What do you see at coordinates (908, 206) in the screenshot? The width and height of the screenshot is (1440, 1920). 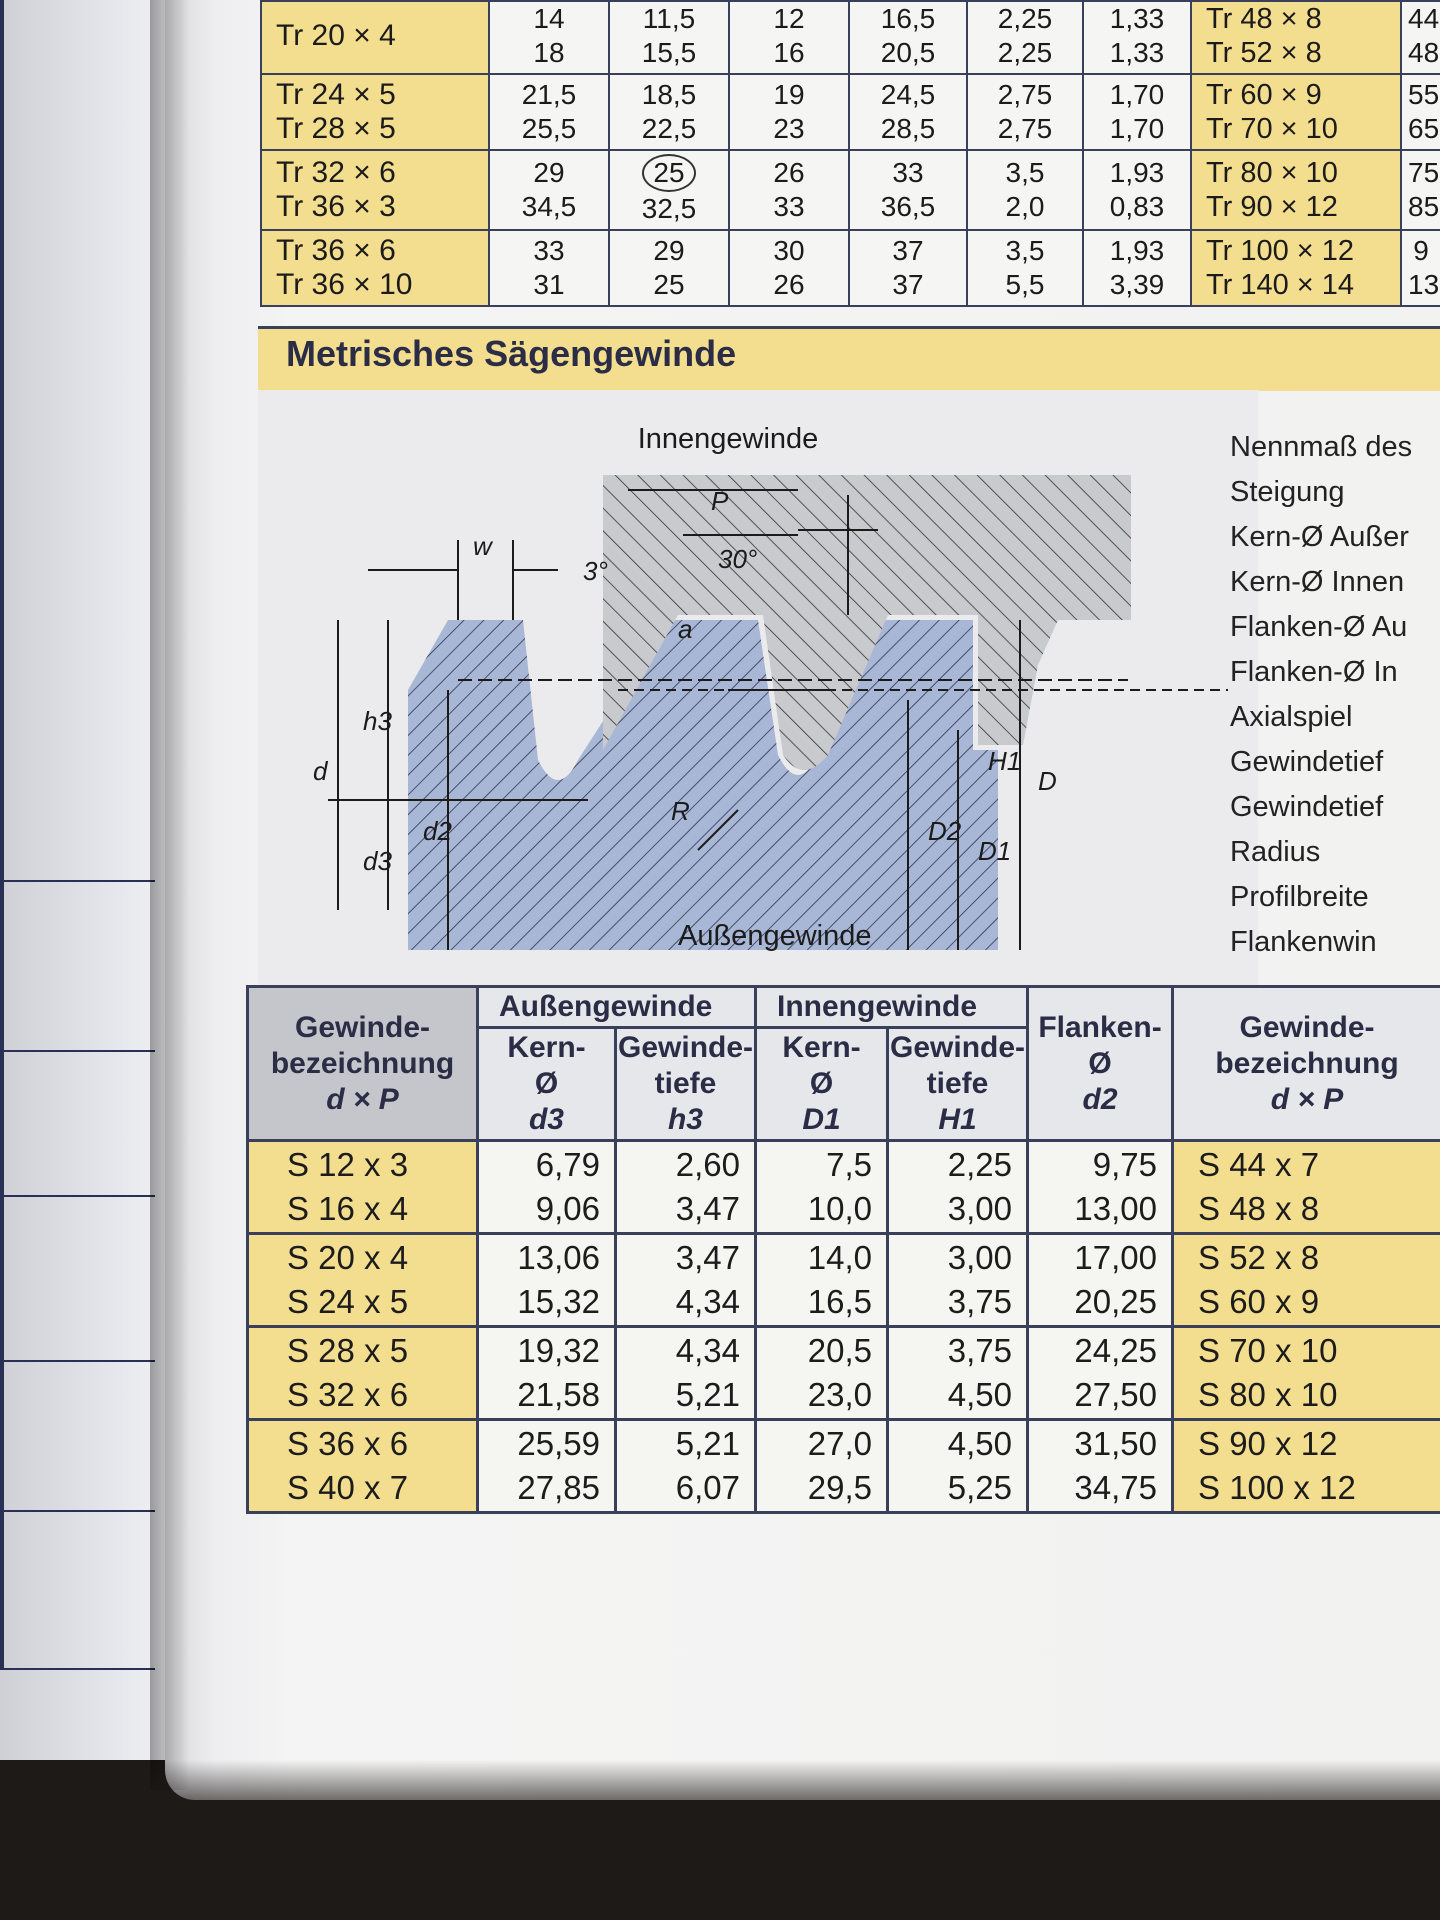 I see `cell-line: 36,5` at bounding box center [908, 206].